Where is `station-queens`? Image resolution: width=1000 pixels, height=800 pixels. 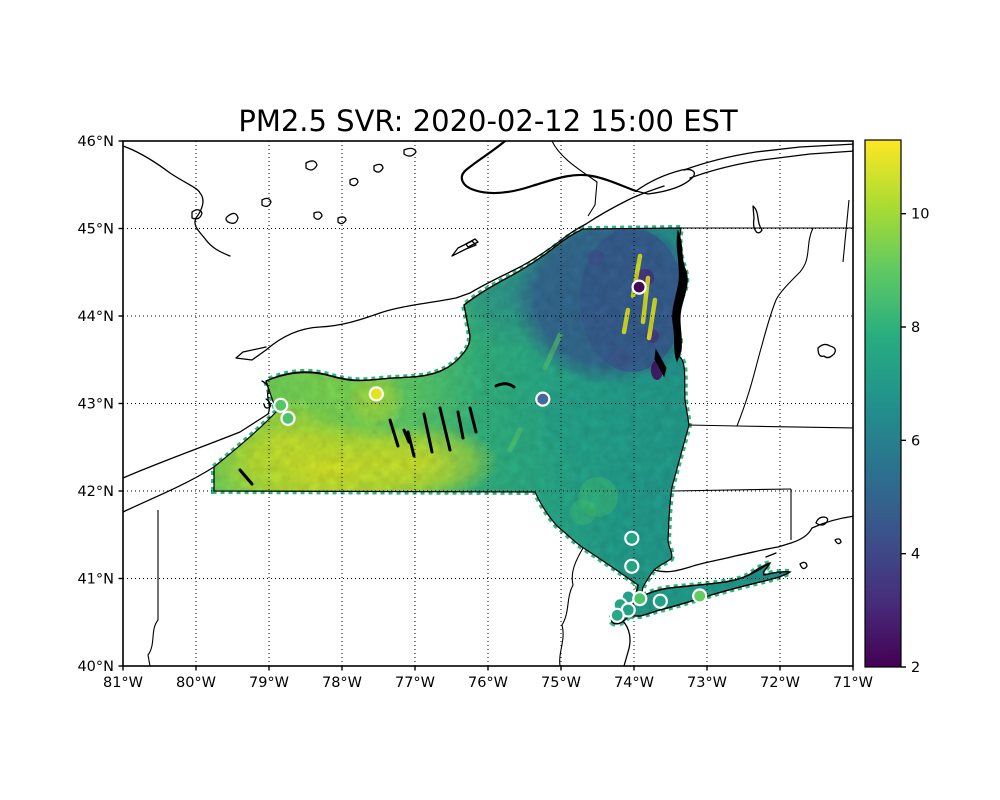 station-queens is located at coordinates (640, 598).